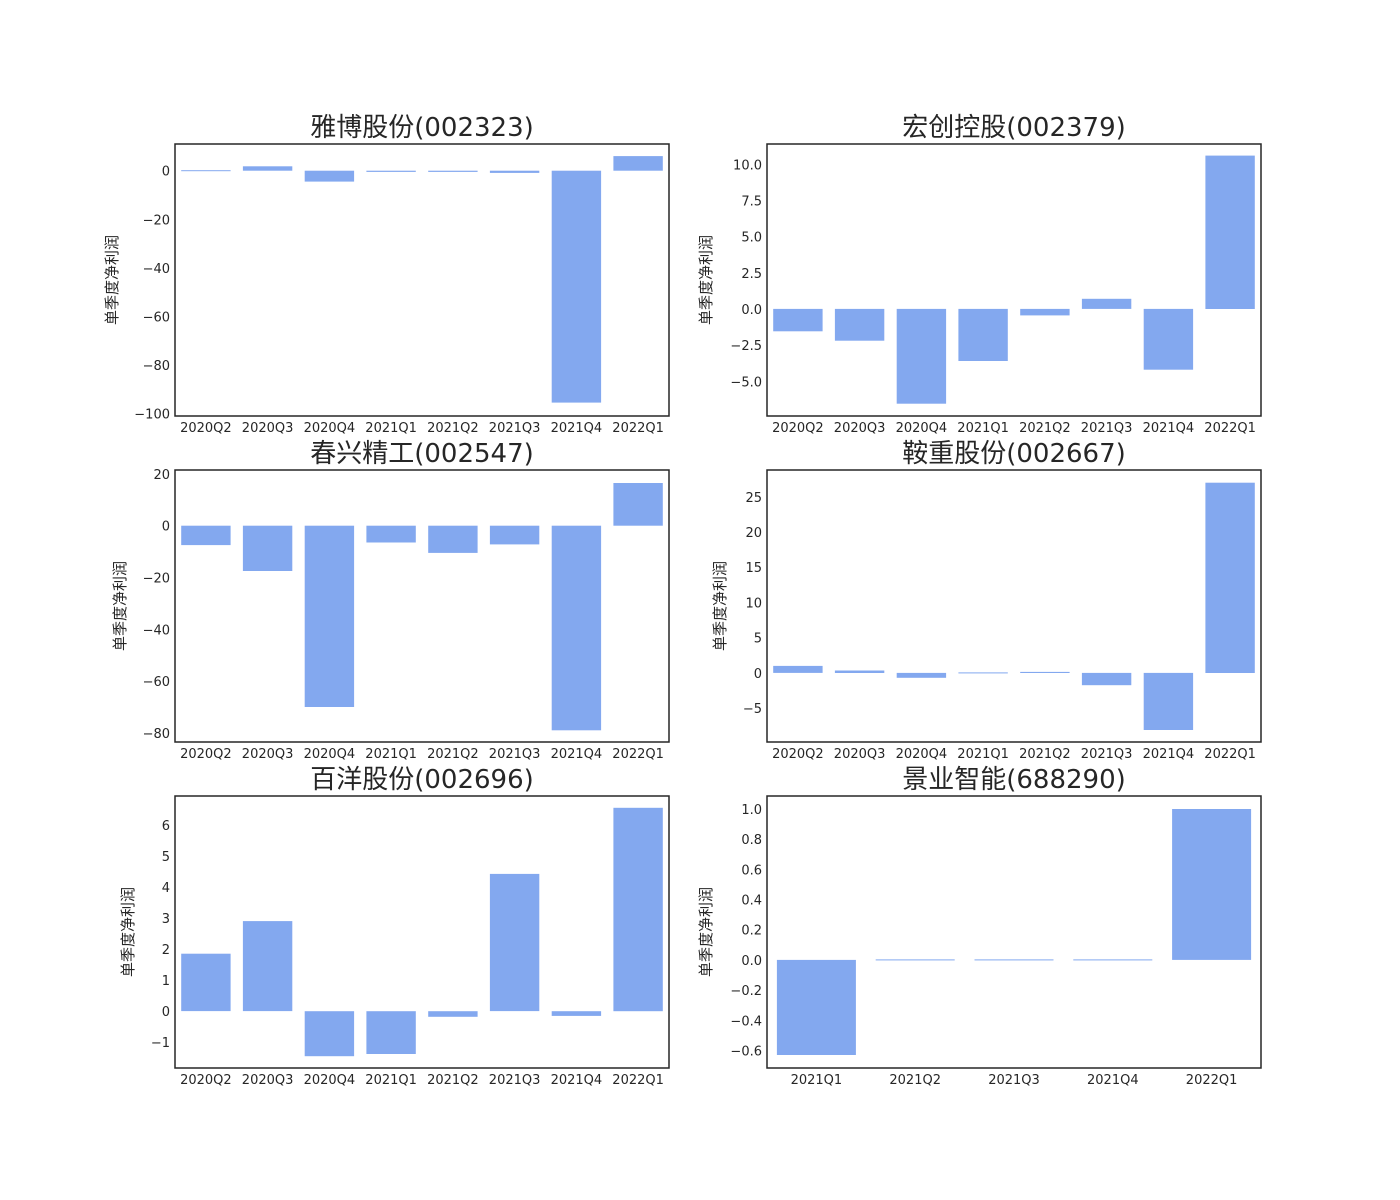 This screenshot has height=1200, width=1400. What do you see at coordinates (166, 888) in the screenshot?
I see `y-tick-label: 4` at bounding box center [166, 888].